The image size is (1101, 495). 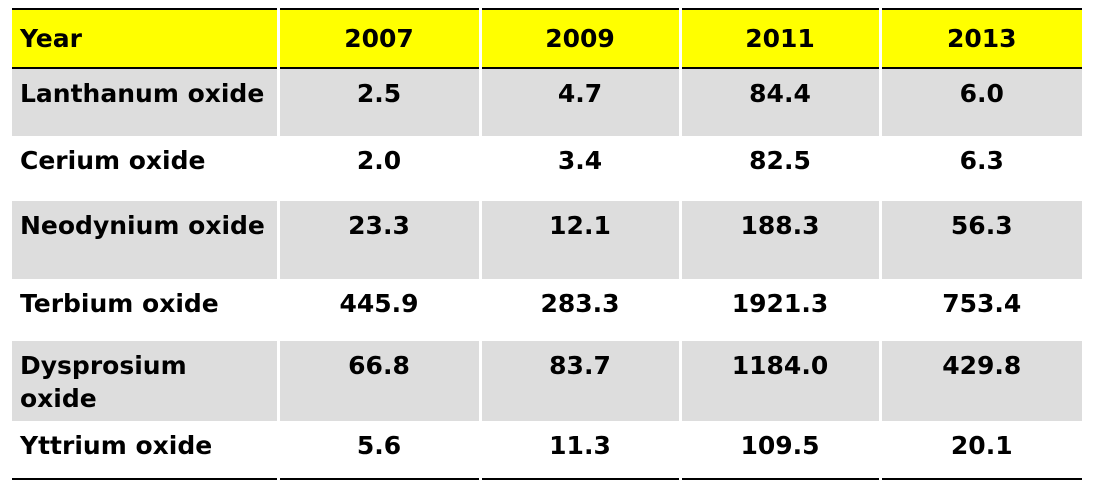 I want to click on table-row: Lanthanum oxide 2.5 4.7 84.4 6.0, so click(x=547, y=102).